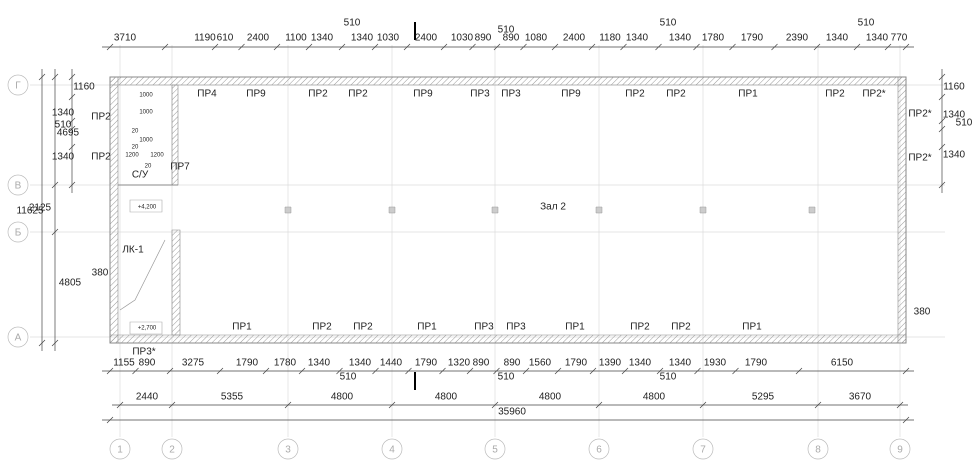 This screenshot has height=467, width=975. I want to click on axis-label: Г, so click(18, 86).